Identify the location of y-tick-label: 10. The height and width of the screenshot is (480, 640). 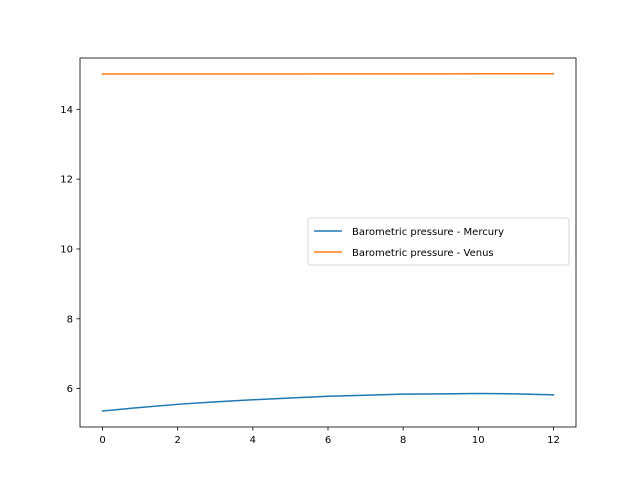
(66, 249).